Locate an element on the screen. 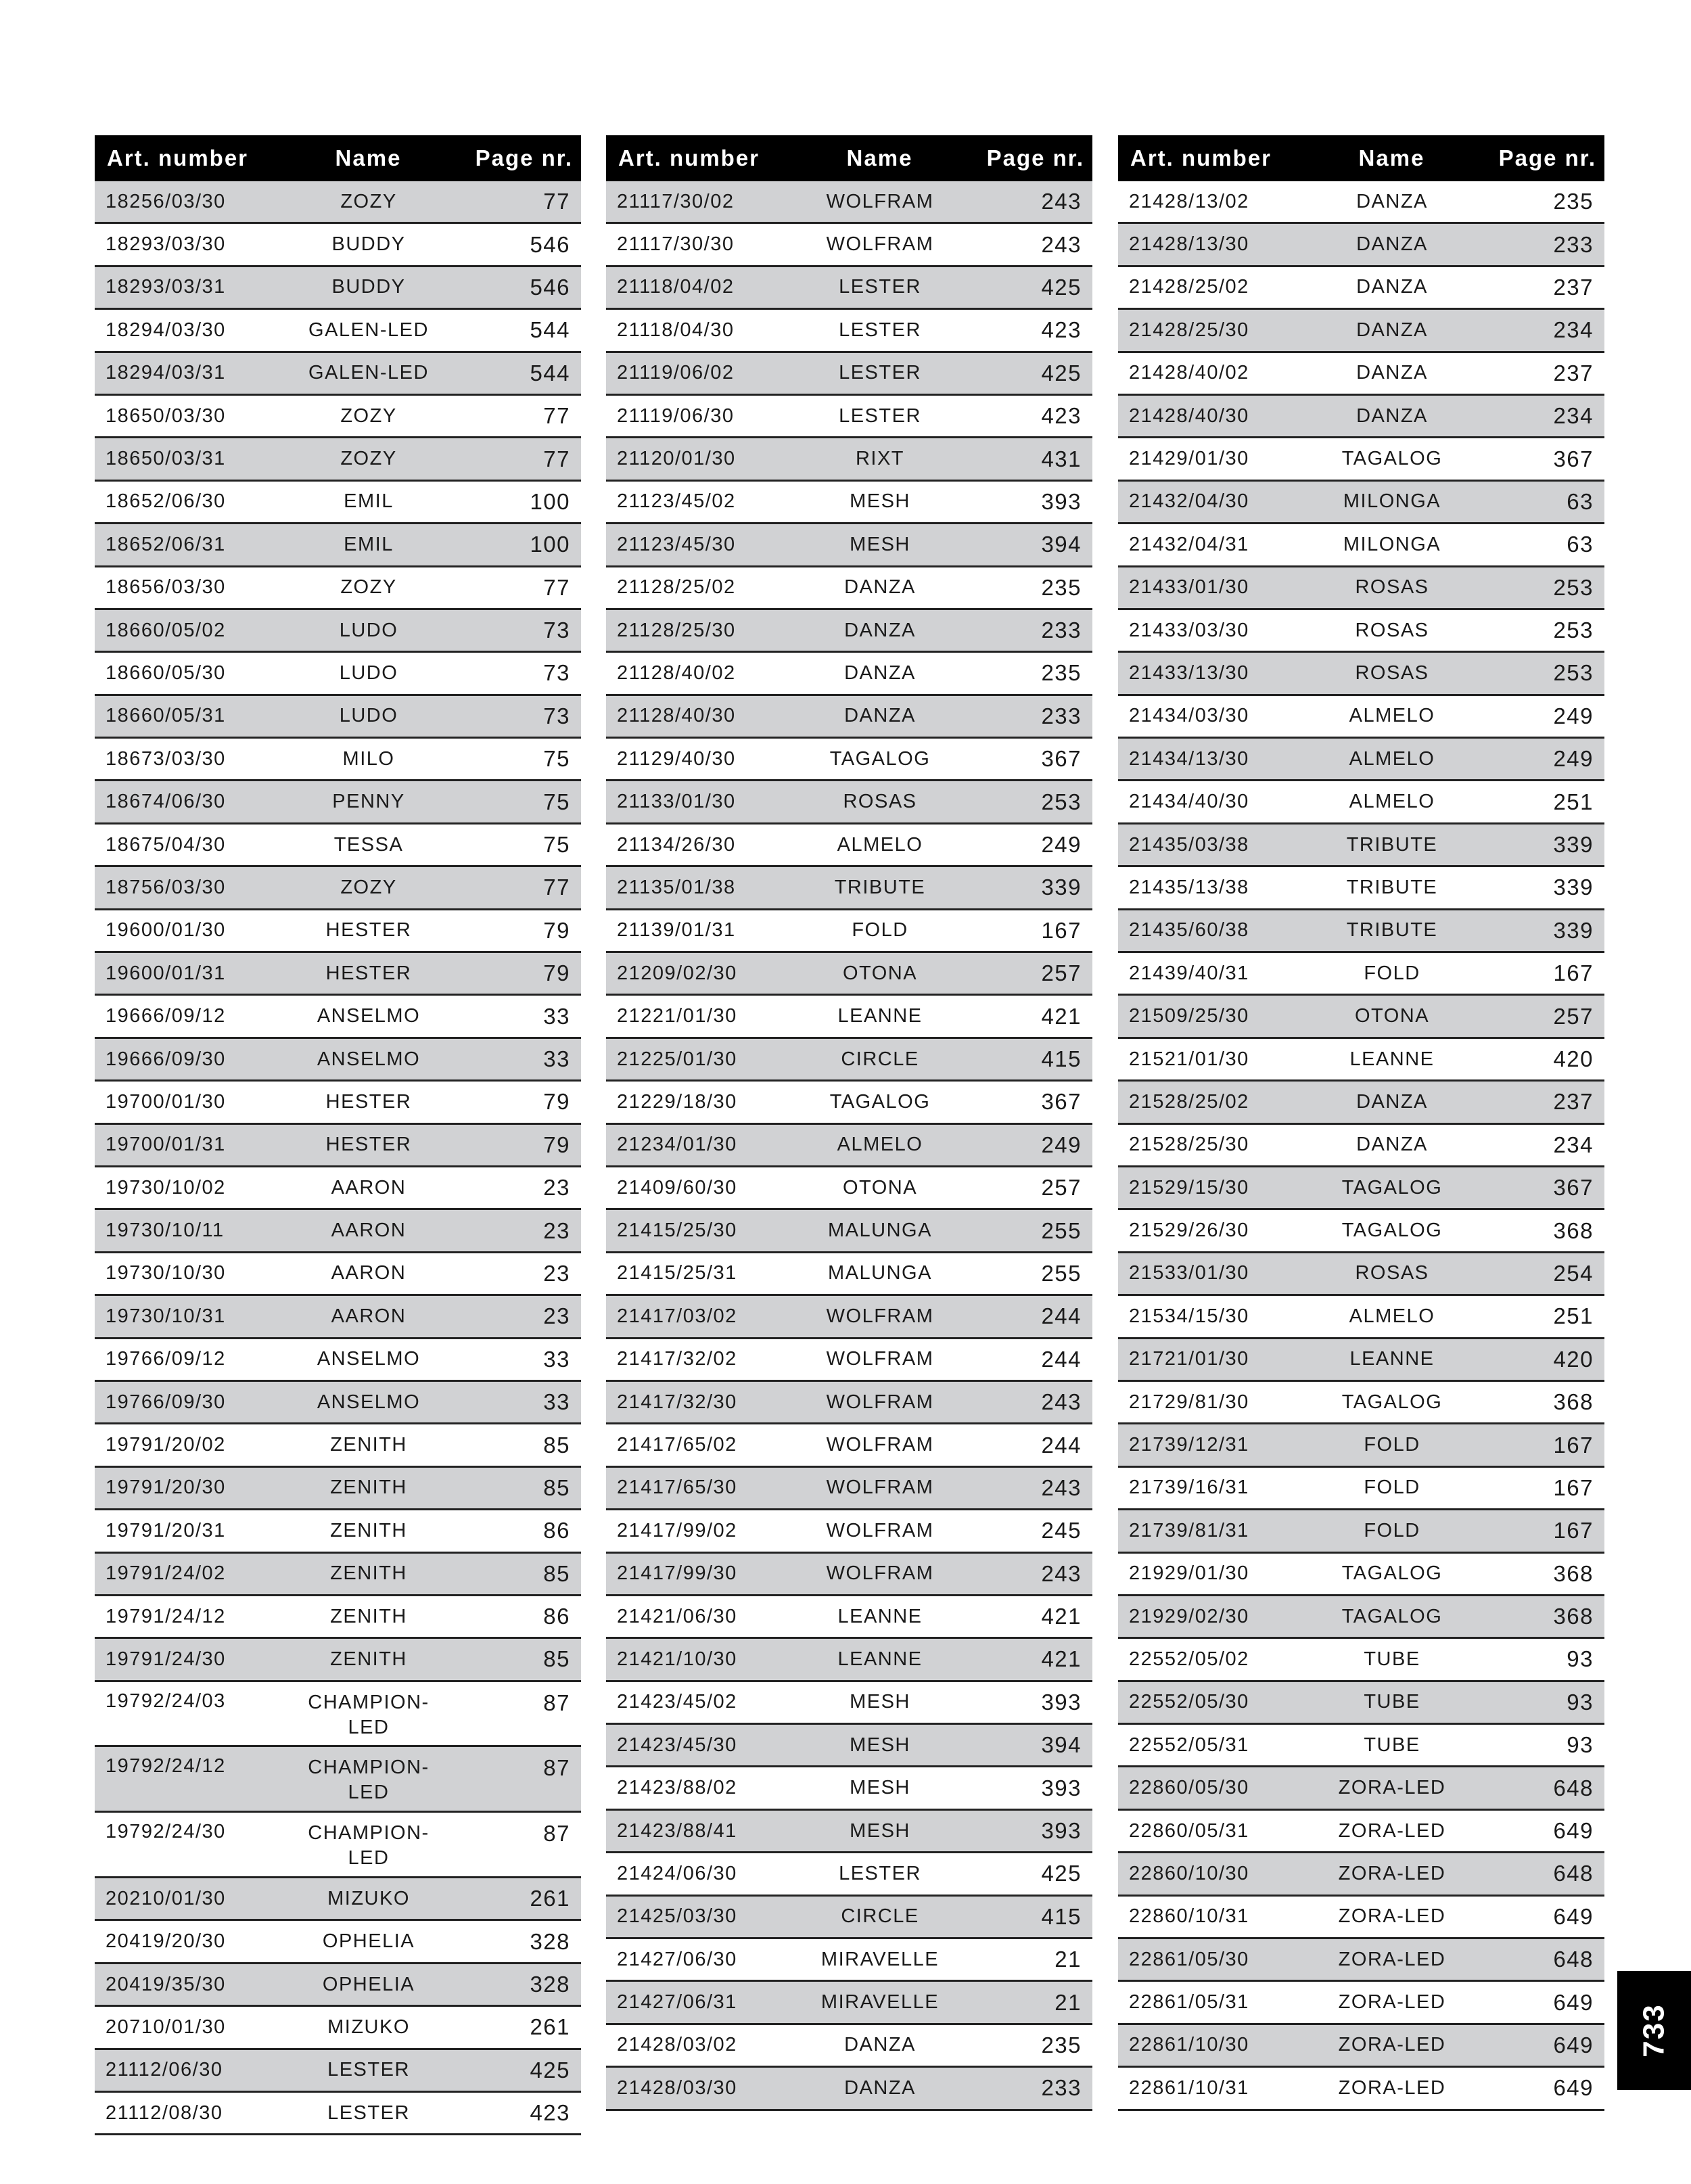 The image size is (1691, 2184). product-name: AARON is located at coordinates (369, 1187).